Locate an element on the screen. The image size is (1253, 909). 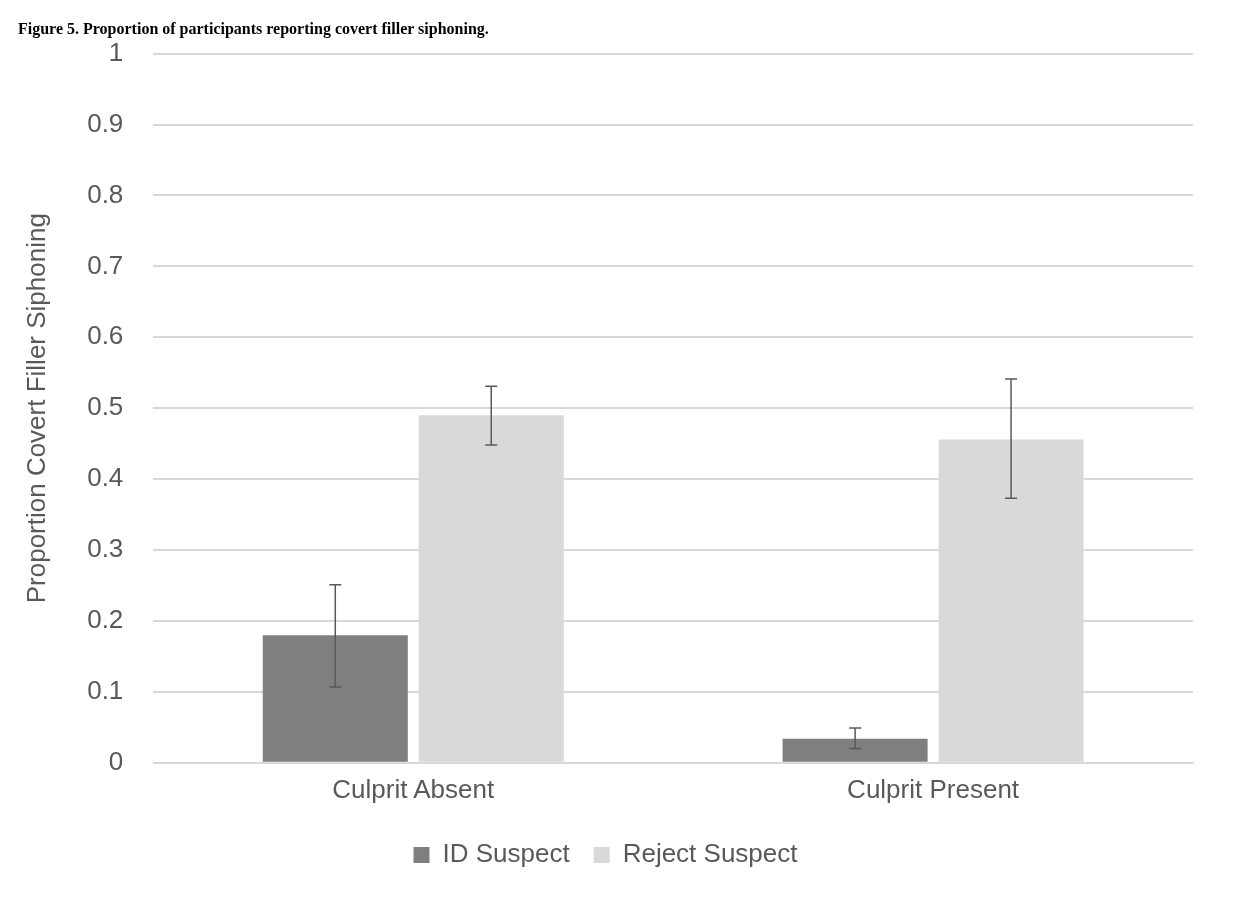
x-tick-label: Culprit Present is located at coordinates (933, 788).